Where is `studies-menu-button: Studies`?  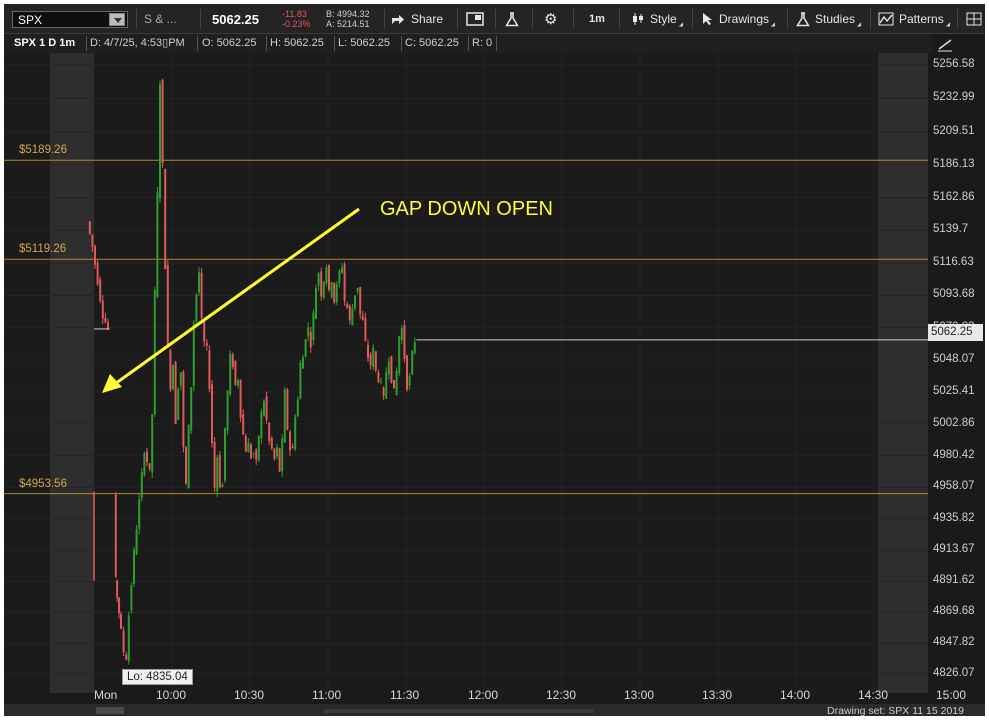 studies-menu-button: Studies is located at coordinates (830, 19).